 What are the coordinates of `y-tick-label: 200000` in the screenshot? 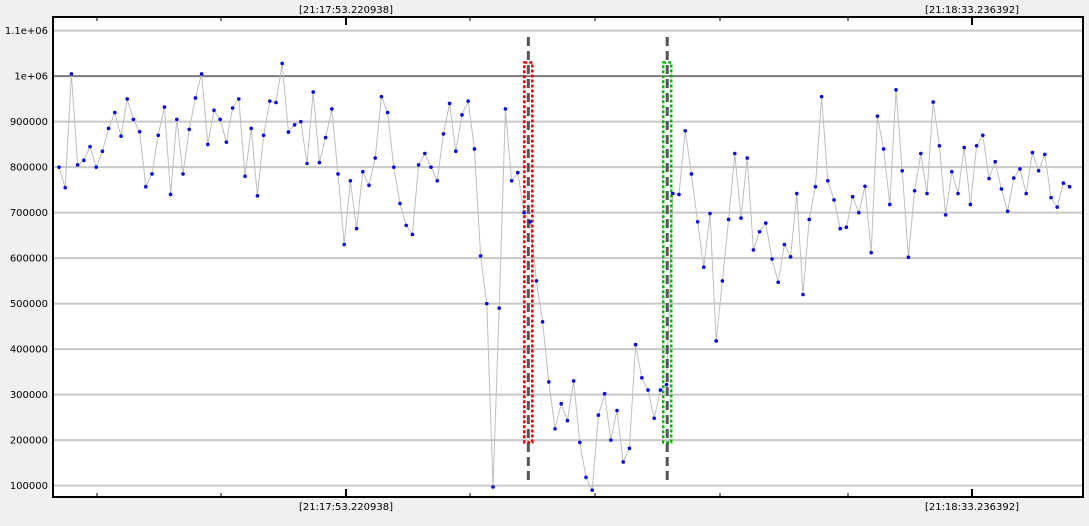 It's located at (29, 441).